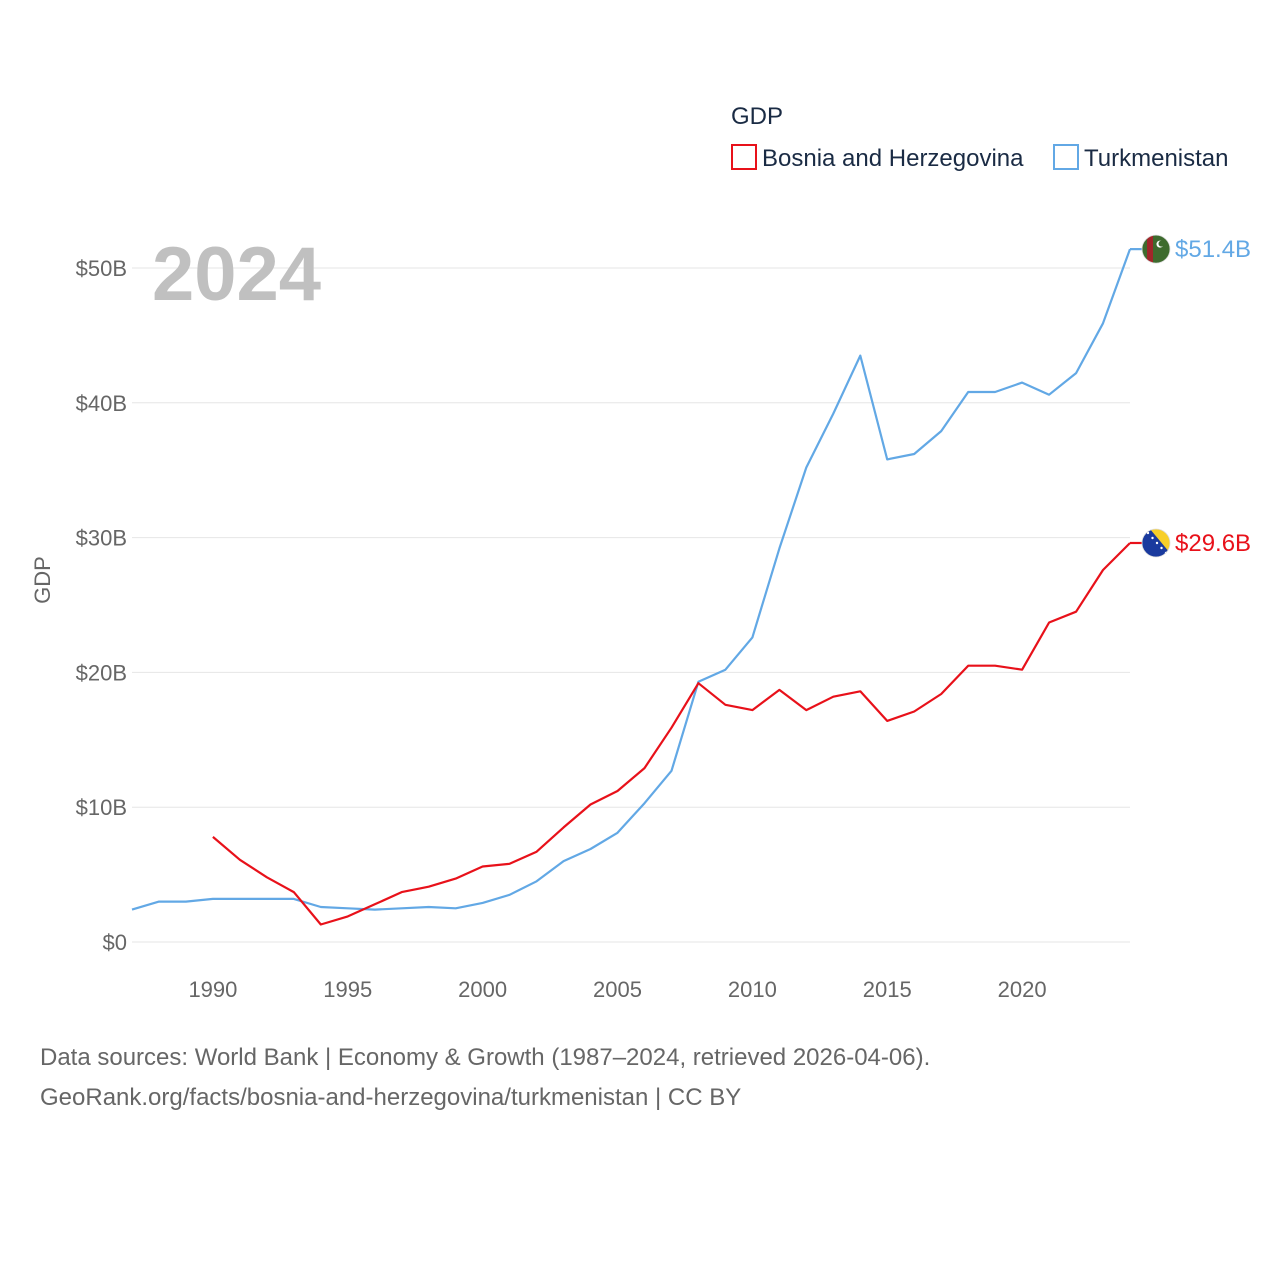 The image size is (1280, 1280). What do you see at coordinates (1156, 542) in the screenshot?
I see `bosnia-flag-icon` at bounding box center [1156, 542].